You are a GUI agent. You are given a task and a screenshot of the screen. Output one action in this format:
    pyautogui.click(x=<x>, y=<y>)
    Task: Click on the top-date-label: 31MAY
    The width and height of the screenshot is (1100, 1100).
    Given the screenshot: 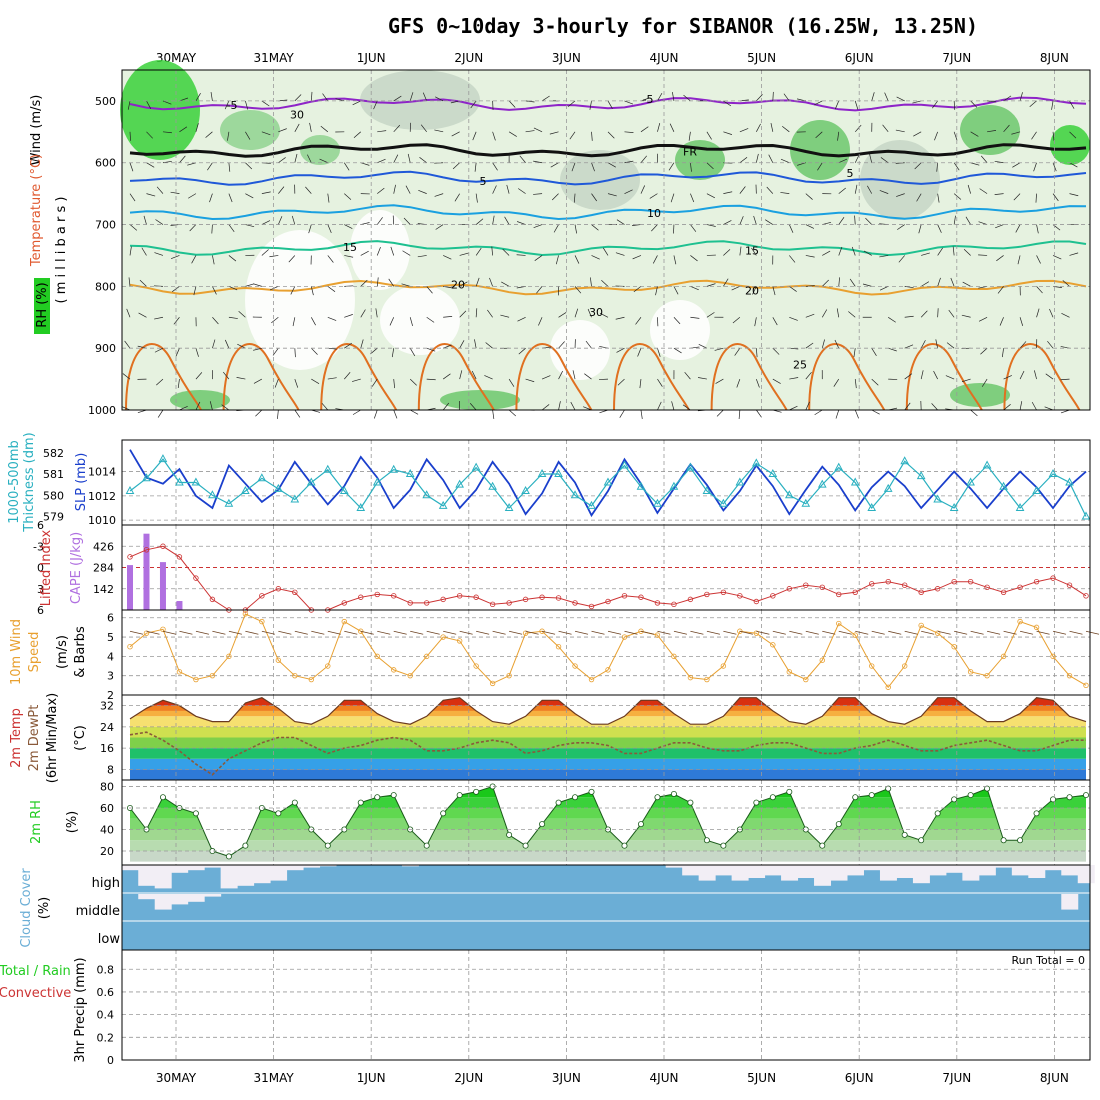 What is the action you would take?
    pyautogui.click(x=273, y=58)
    